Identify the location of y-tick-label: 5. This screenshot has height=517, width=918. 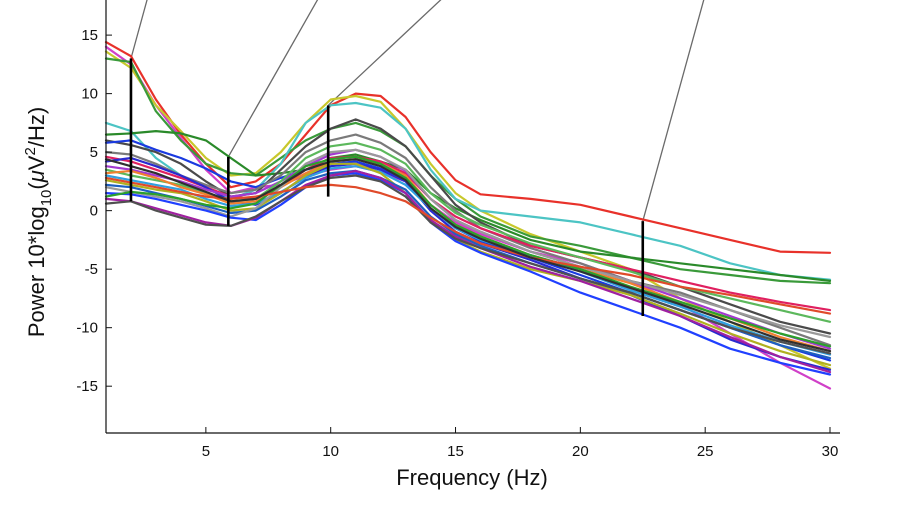
(94, 152).